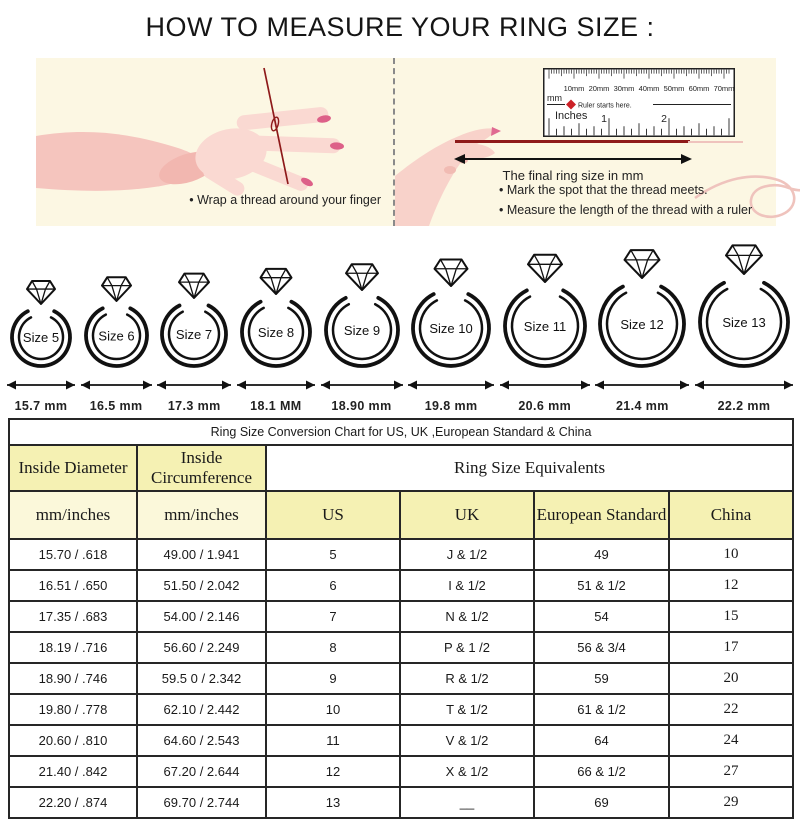 This screenshot has width=800, height=819. What do you see at coordinates (73, 515) in the screenshot?
I see `header-units-diameter: mm/inches` at bounding box center [73, 515].